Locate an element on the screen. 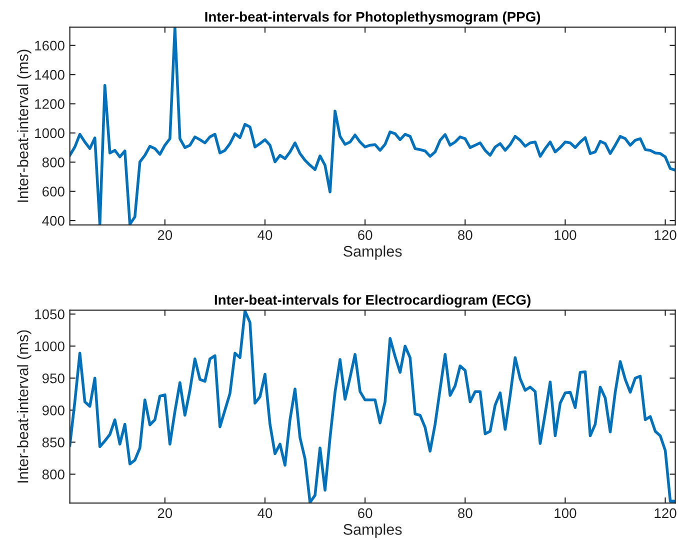 The width and height of the screenshot is (678, 554). y-tick-label: 900 is located at coordinates (53, 410).